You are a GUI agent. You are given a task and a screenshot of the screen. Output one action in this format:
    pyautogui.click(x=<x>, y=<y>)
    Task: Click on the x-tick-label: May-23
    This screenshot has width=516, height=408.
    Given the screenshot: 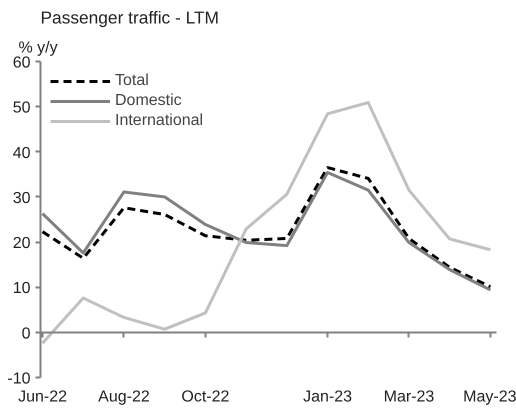 What is the action you would take?
    pyautogui.click(x=489, y=397)
    